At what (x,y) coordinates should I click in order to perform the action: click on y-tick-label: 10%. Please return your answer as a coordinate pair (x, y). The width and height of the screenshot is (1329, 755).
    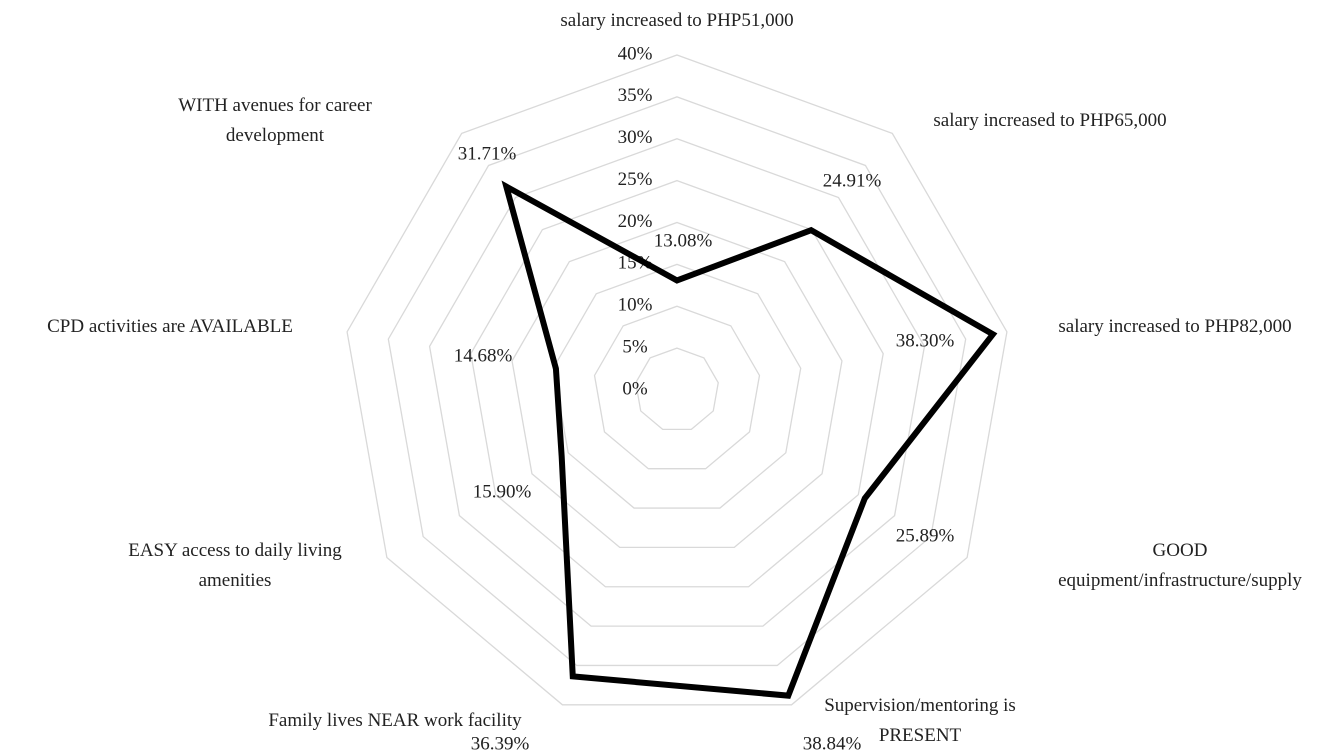
    Looking at the image, I should click on (635, 305).